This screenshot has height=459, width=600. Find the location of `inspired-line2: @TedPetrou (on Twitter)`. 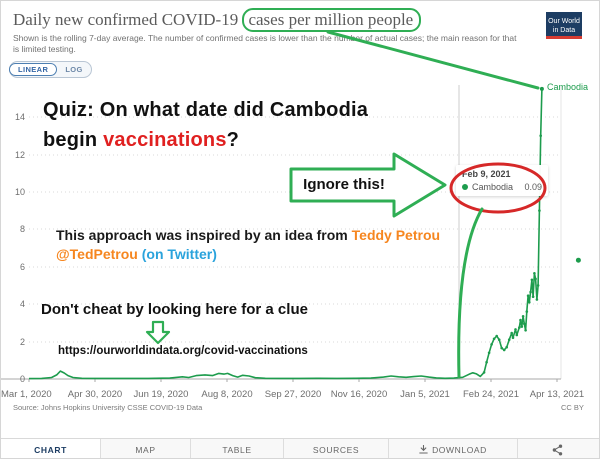

inspired-line2: @TedPetrou (on Twitter) is located at coordinates (136, 254).